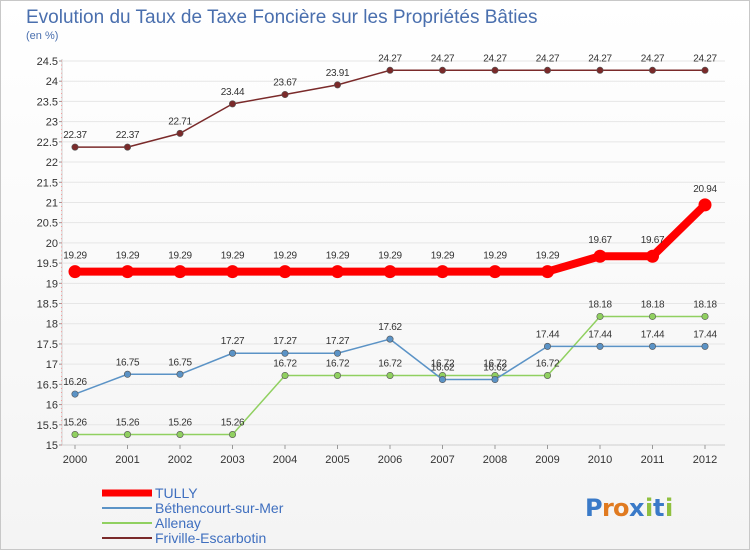  I want to click on y-tick-label: 22, so click(52, 163).